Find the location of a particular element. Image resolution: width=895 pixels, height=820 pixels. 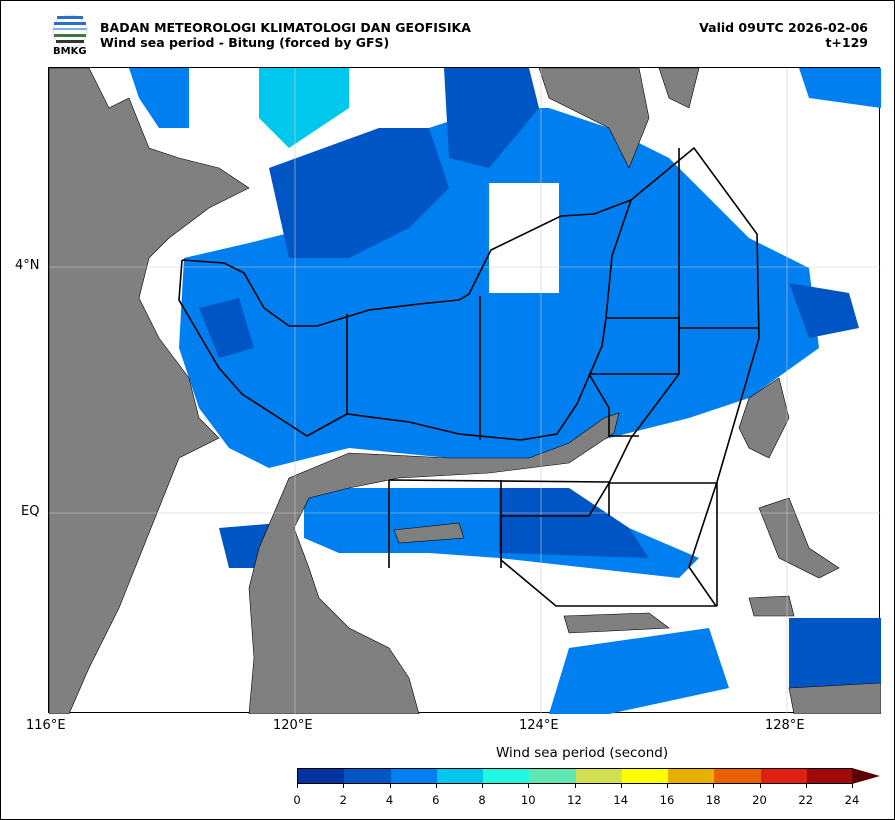

colorbar-tick-label: 22 is located at coordinates (806, 800).